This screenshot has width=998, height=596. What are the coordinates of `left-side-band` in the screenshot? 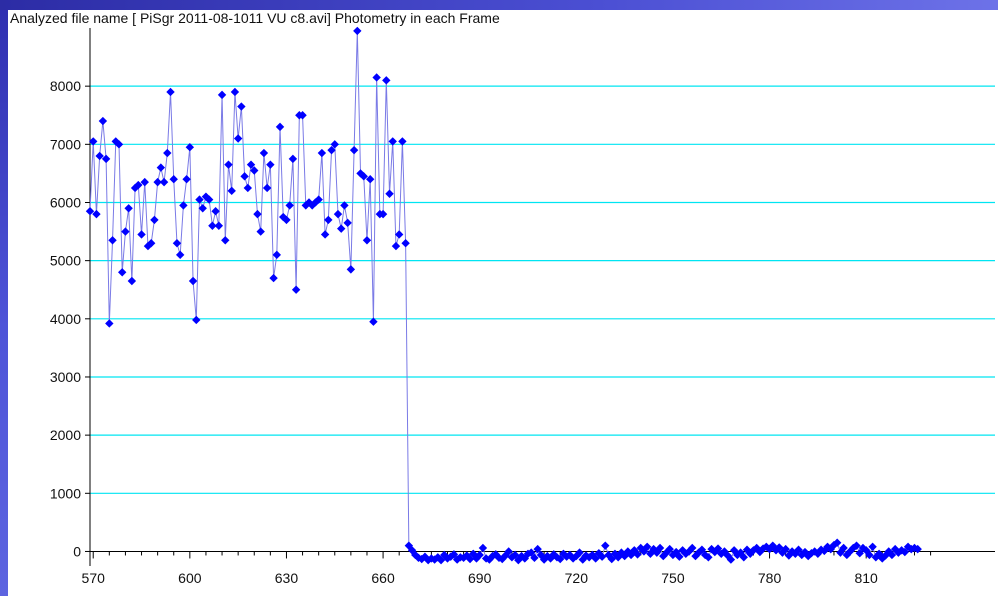 It's located at (4, 298).